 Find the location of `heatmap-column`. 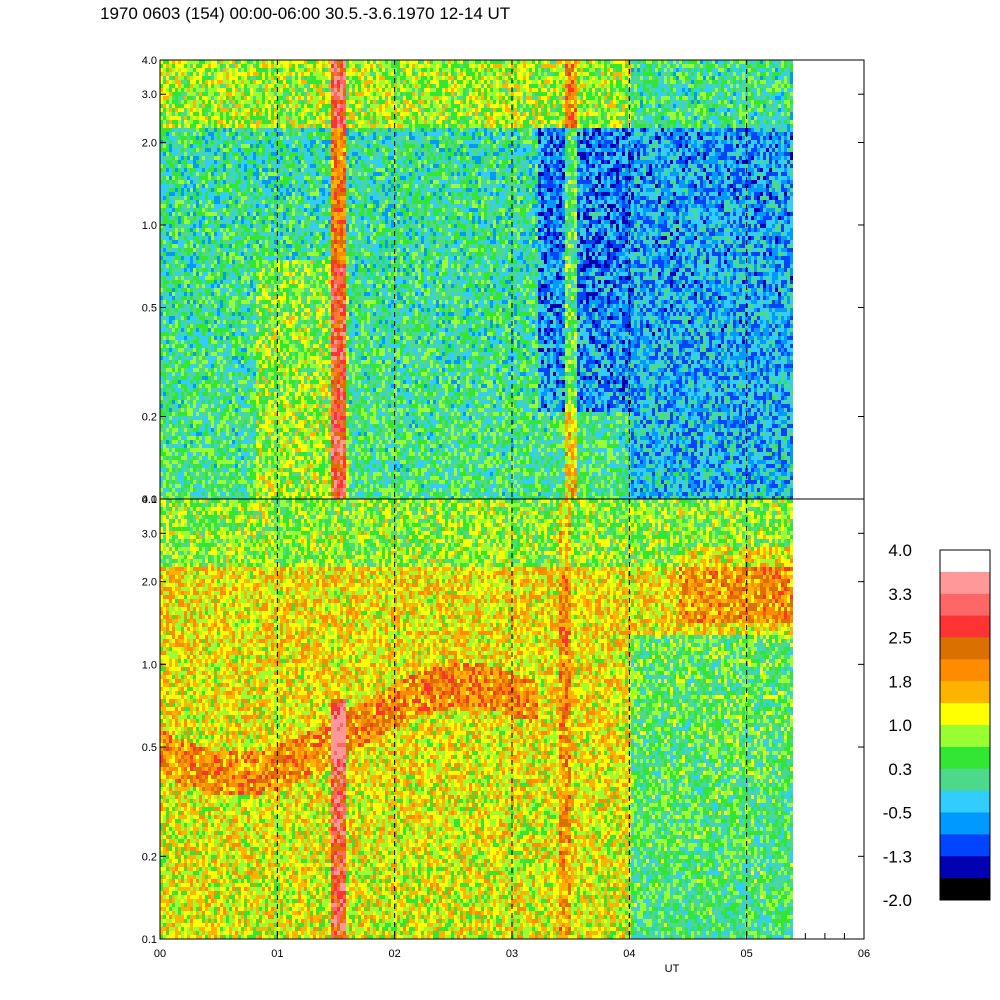

heatmap-column is located at coordinates (164, 280).